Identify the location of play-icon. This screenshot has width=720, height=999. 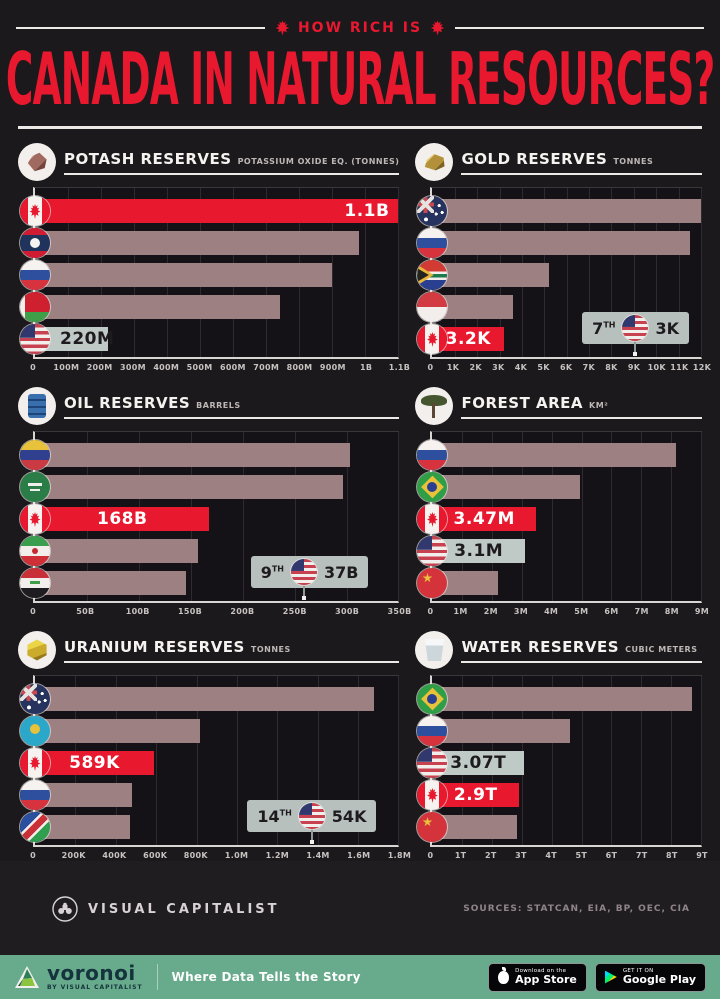
(610, 977).